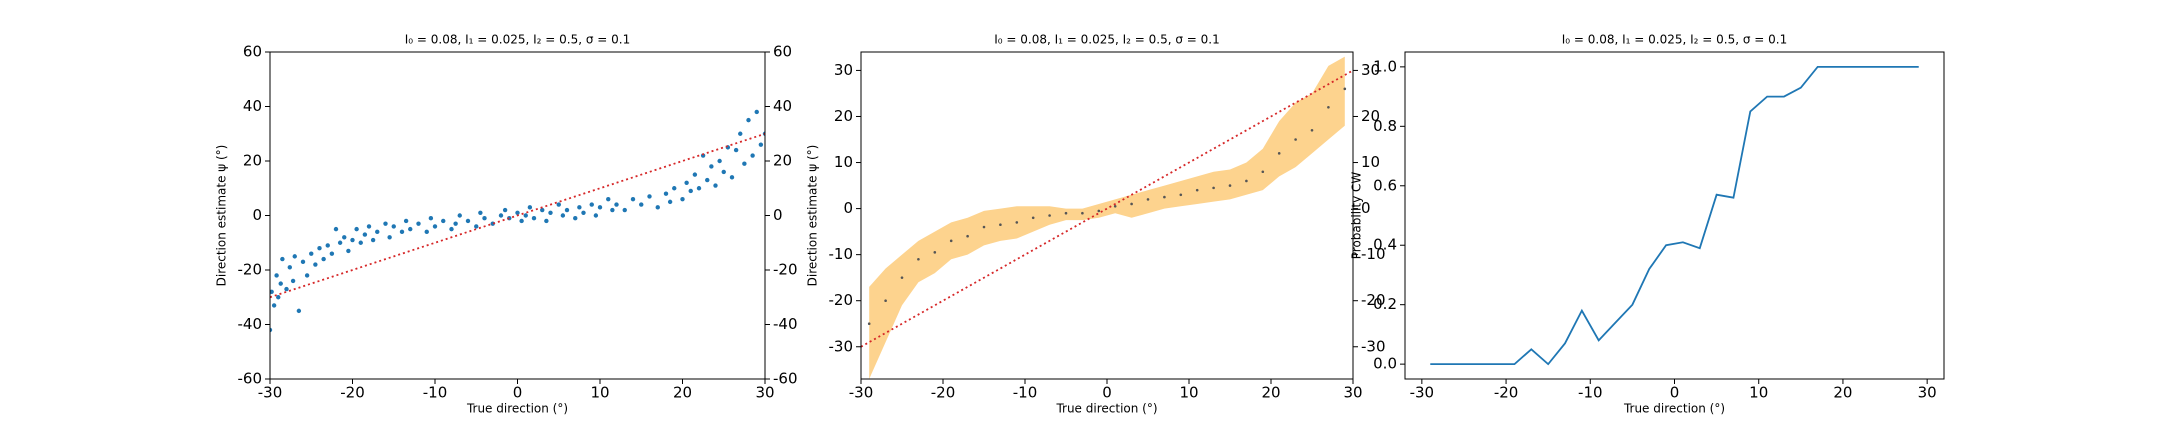  I want to click on y-tick-label: 0.0, so click(1385, 364).